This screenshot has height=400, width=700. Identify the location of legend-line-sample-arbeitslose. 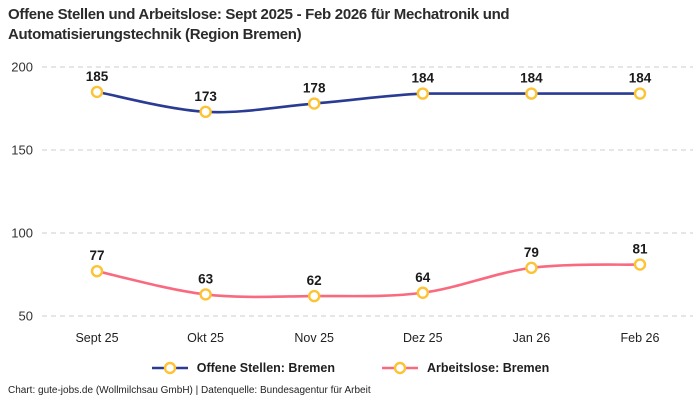
(399, 368).